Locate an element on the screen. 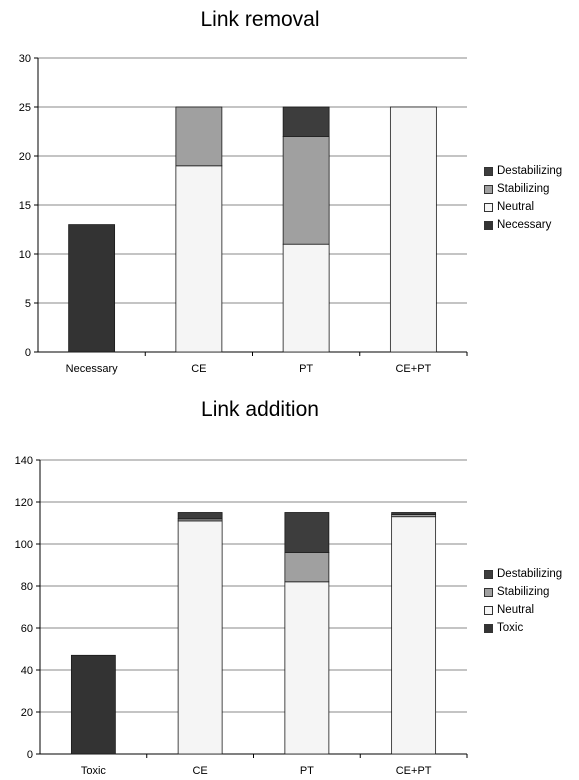 The width and height of the screenshot is (579, 780). y-tick-label: 25 is located at coordinates (25, 108).